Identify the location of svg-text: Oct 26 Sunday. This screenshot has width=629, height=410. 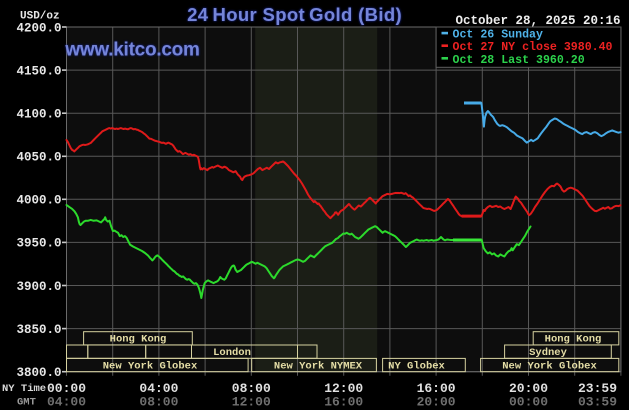
(498, 35).